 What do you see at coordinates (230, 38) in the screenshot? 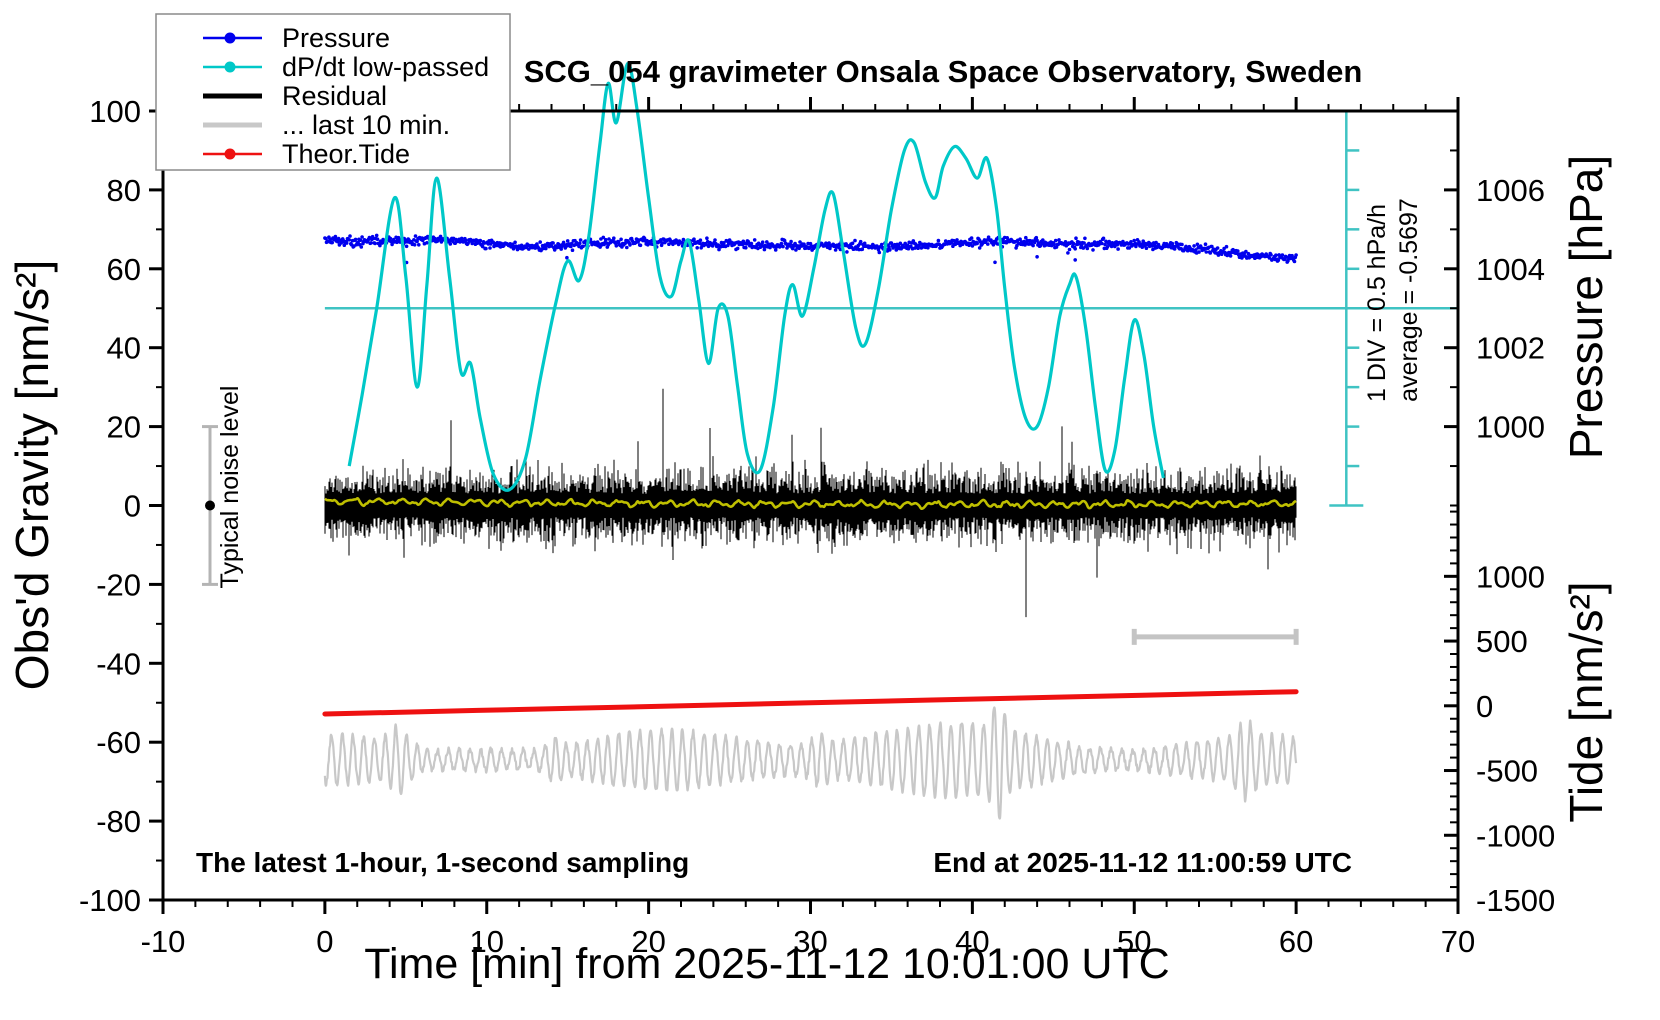
I see `legend-dot-pressure` at bounding box center [230, 38].